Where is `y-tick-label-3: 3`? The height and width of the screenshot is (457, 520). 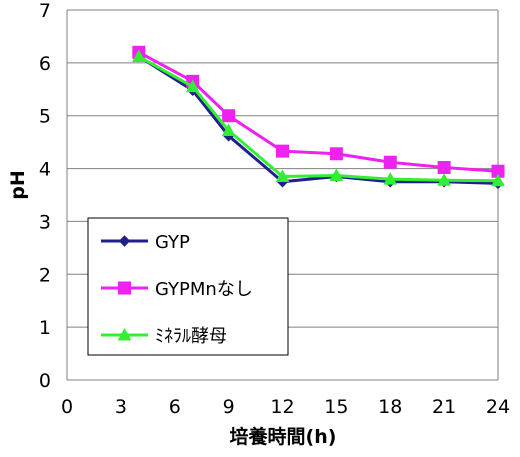 y-tick-label-3: 3 is located at coordinates (45, 222).